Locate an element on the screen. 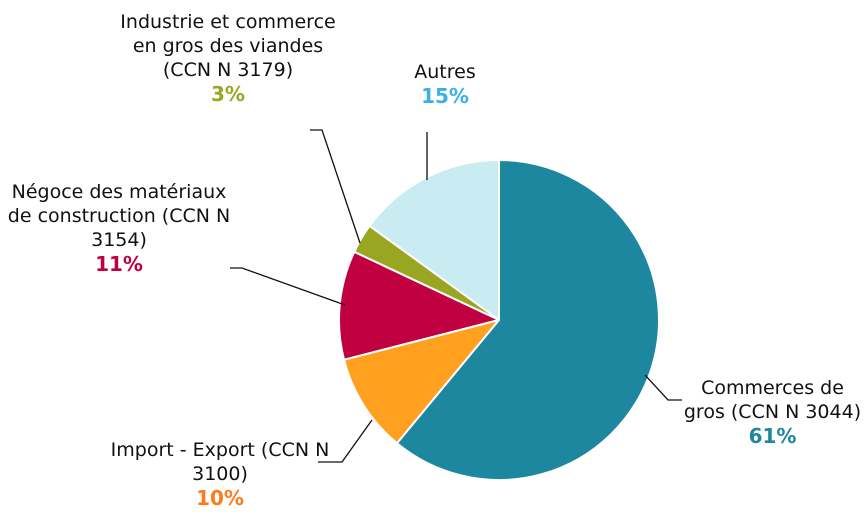 The width and height of the screenshot is (865, 532). category-name: Autres is located at coordinates (445, 72).